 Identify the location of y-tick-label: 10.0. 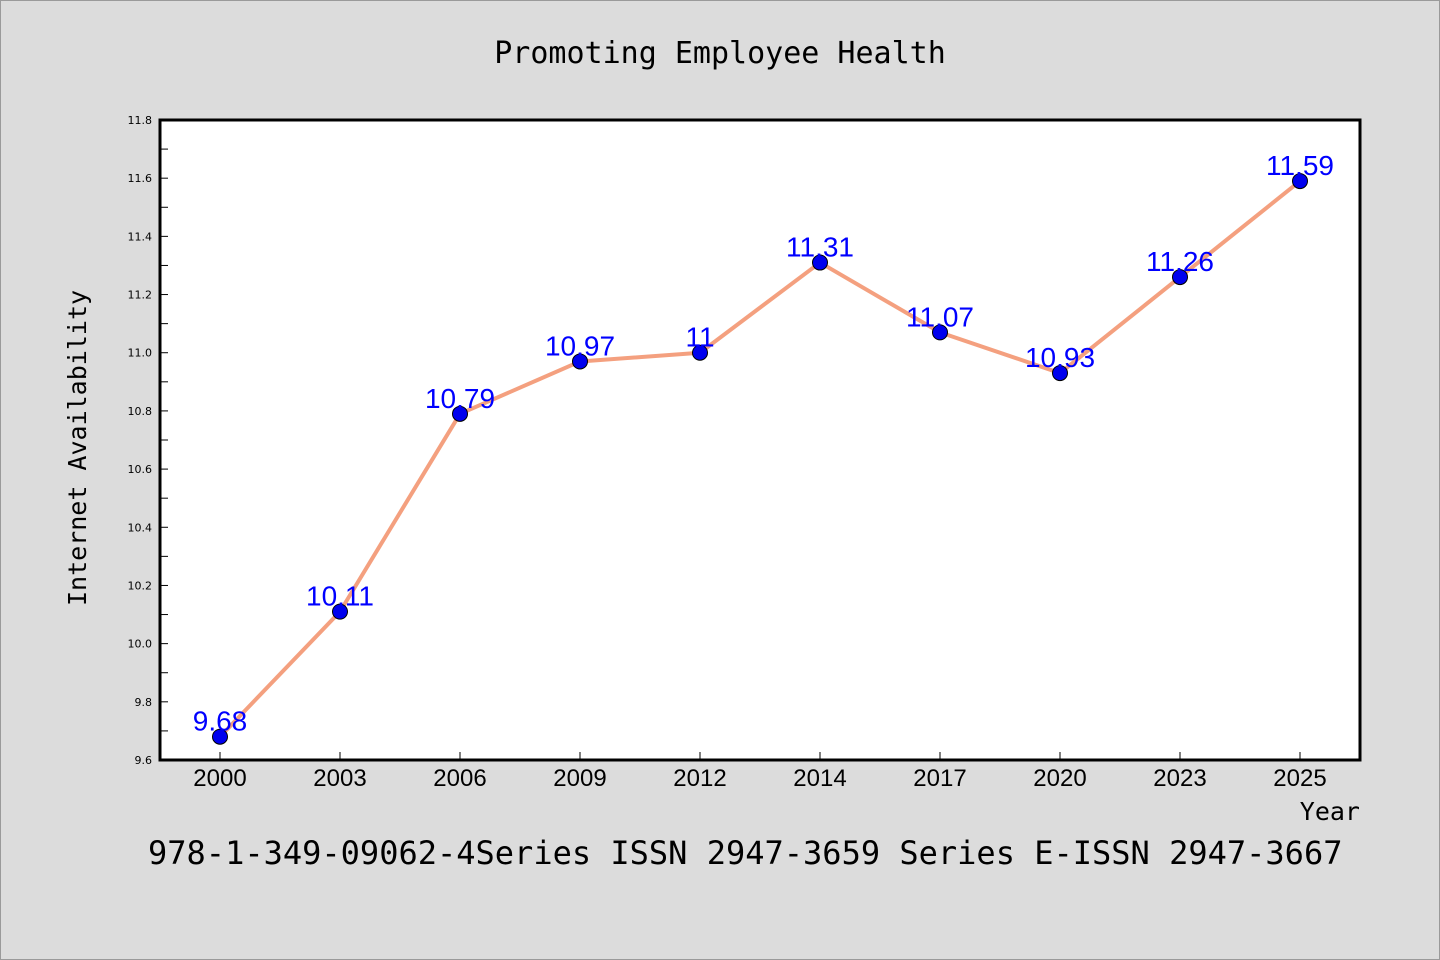
(140, 644).